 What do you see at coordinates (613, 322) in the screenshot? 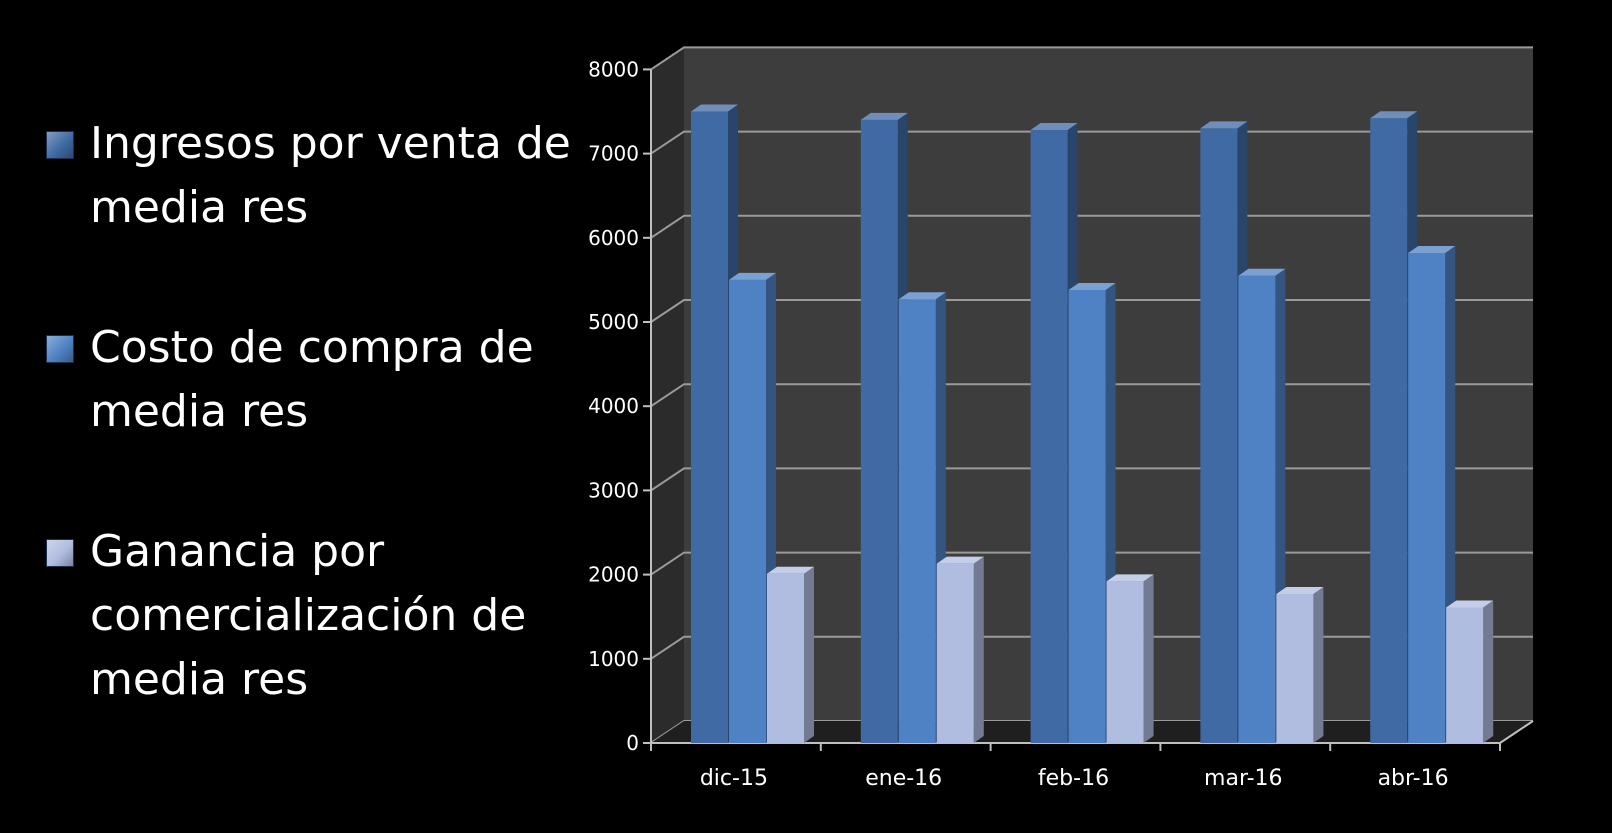
I see `y-tick-label: 5000` at bounding box center [613, 322].